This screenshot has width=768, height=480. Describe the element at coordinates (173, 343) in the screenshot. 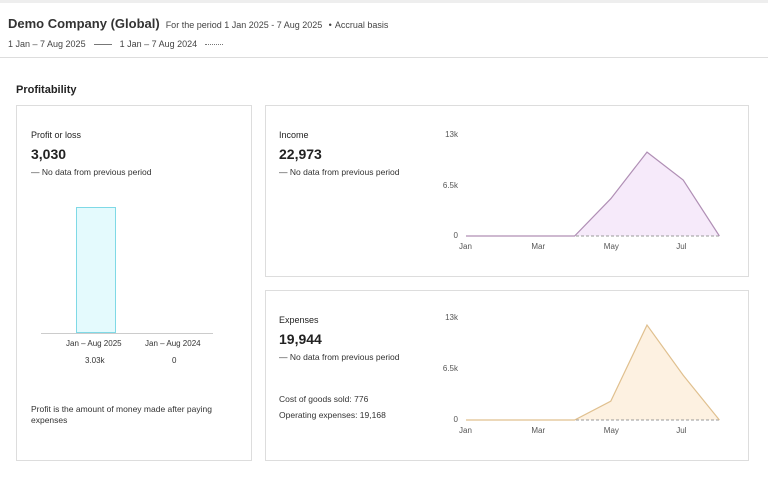

I see `bar-label: Jan – Aug 2024` at that location.